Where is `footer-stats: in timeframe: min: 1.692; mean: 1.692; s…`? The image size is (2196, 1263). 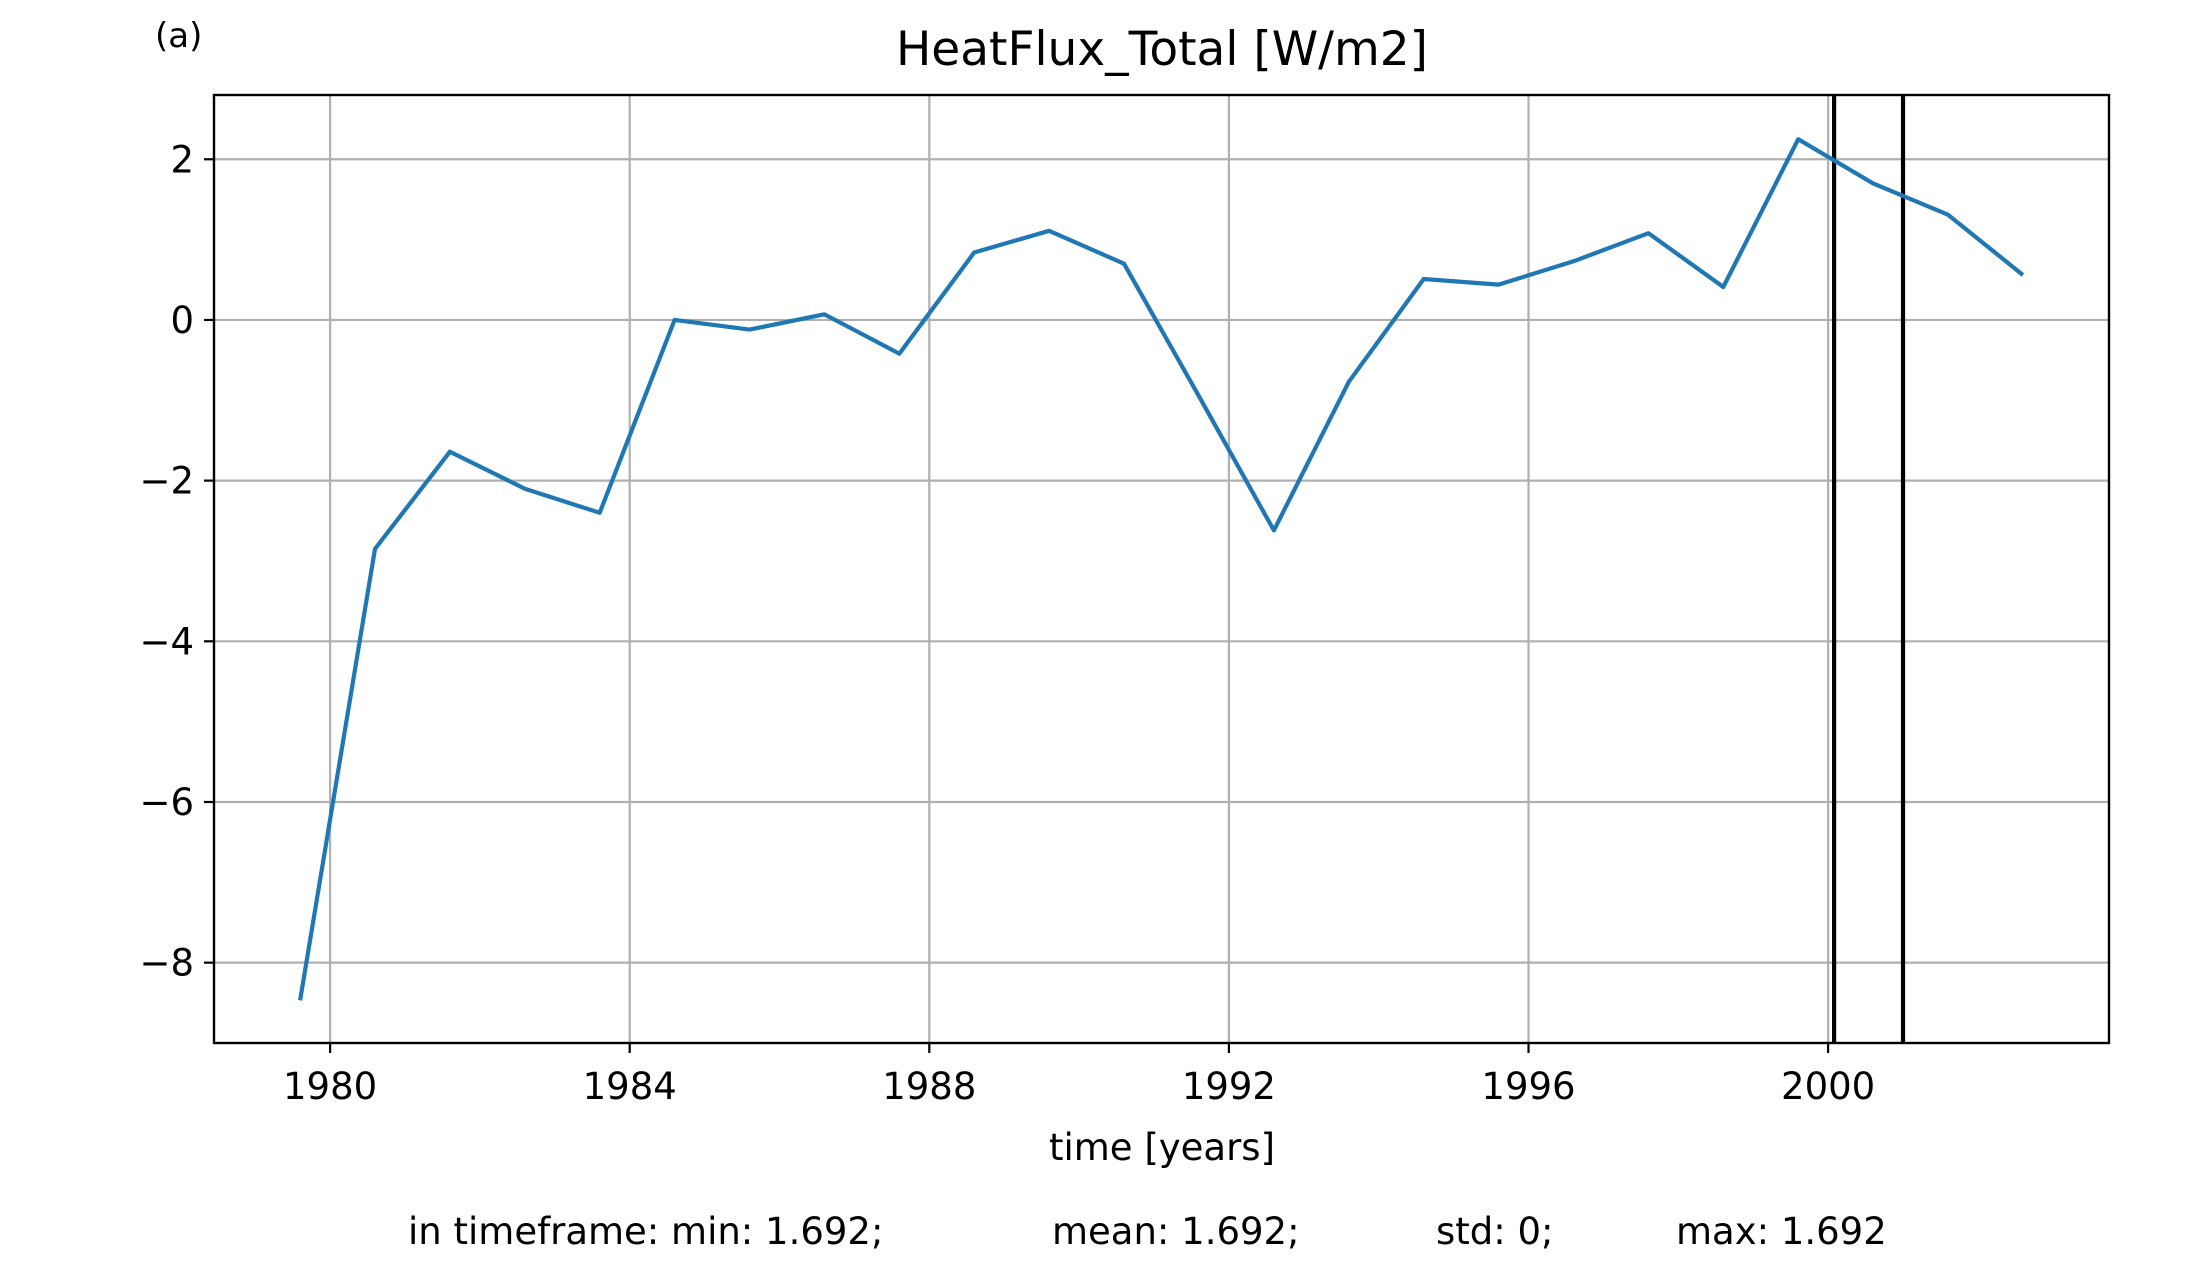
footer-stats: in timeframe: min: 1.692; mean: 1.692; s… is located at coordinates (1147, 1231).